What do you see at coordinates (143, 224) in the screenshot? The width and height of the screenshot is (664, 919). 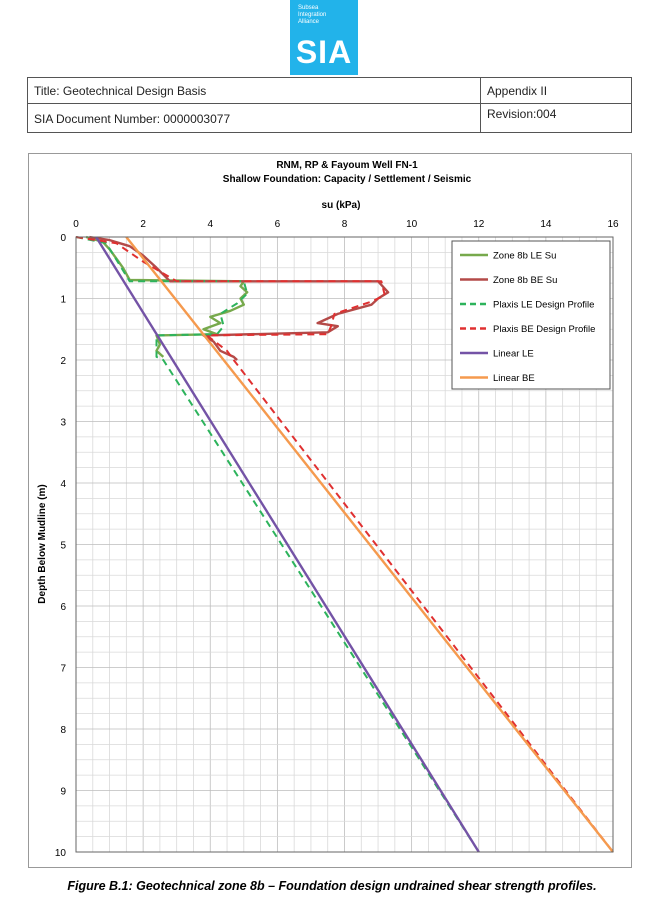 I see `x-tick-label: 2` at bounding box center [143, 224].